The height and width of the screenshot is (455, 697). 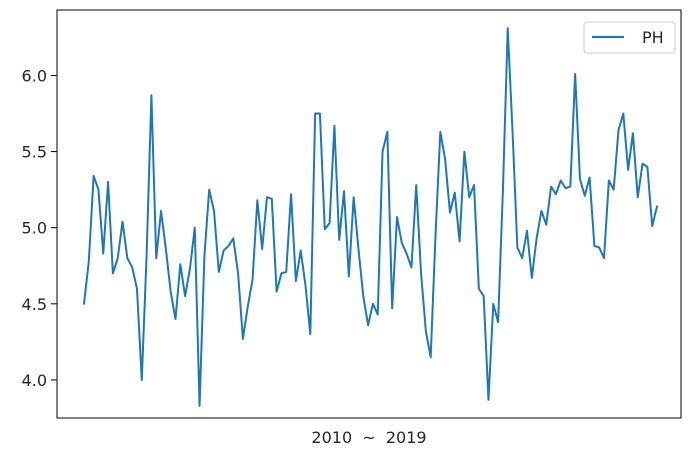 I want to click on y-tick-label: 4.0, so click(x=34, y=380).